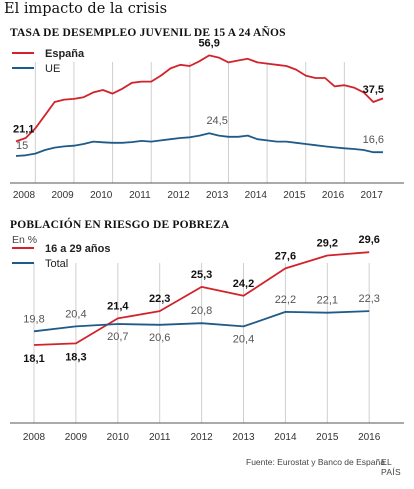 The image size is (414, 489). What do you see at coordinates (285, 256) in the screenshot?
I see `data-label: 27,6` at bounding box center [285, 256].